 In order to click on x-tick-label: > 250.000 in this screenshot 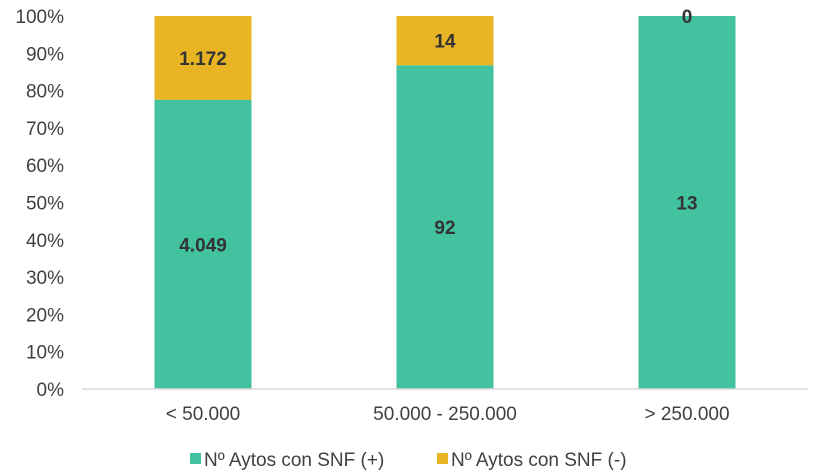, I will do `click(686, 414)`.